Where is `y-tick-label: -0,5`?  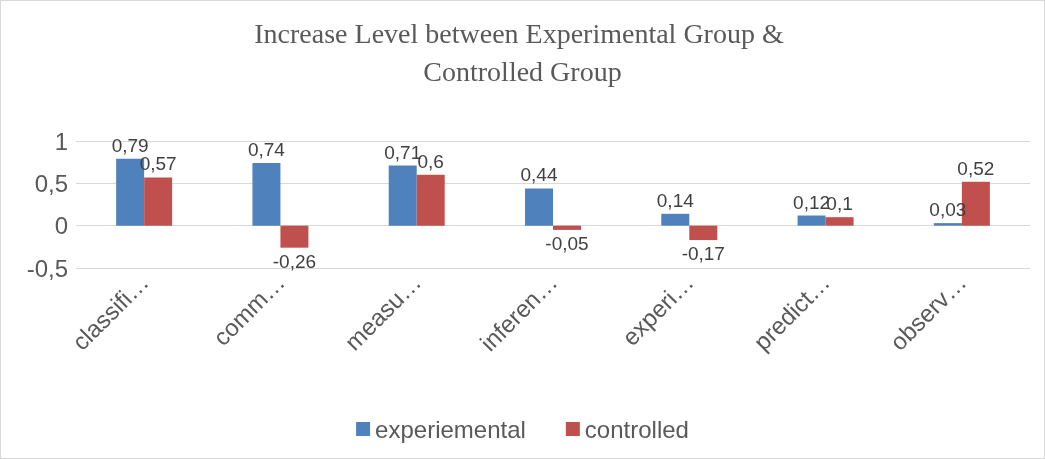 y-tick-label: -0,5 is located at coordinates (47, 268).